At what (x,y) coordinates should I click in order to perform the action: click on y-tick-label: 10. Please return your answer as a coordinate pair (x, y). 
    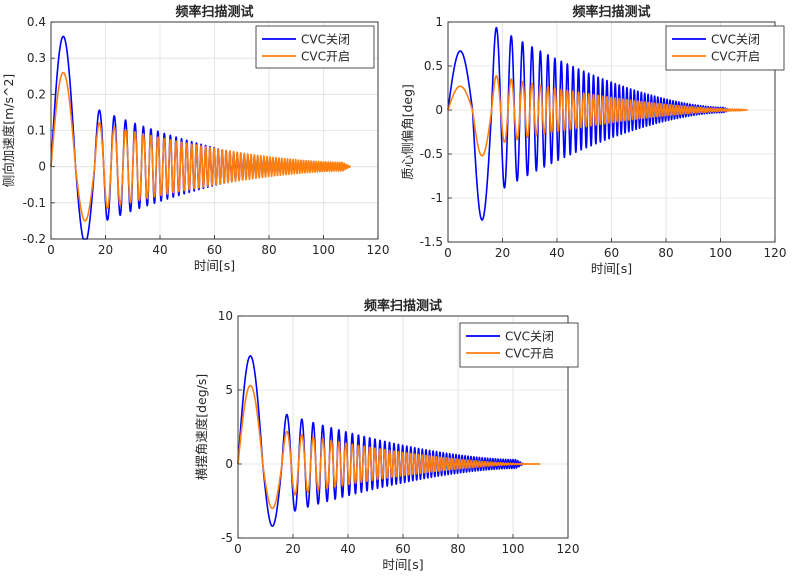
    Looking at the image, I should click on (225, 316).